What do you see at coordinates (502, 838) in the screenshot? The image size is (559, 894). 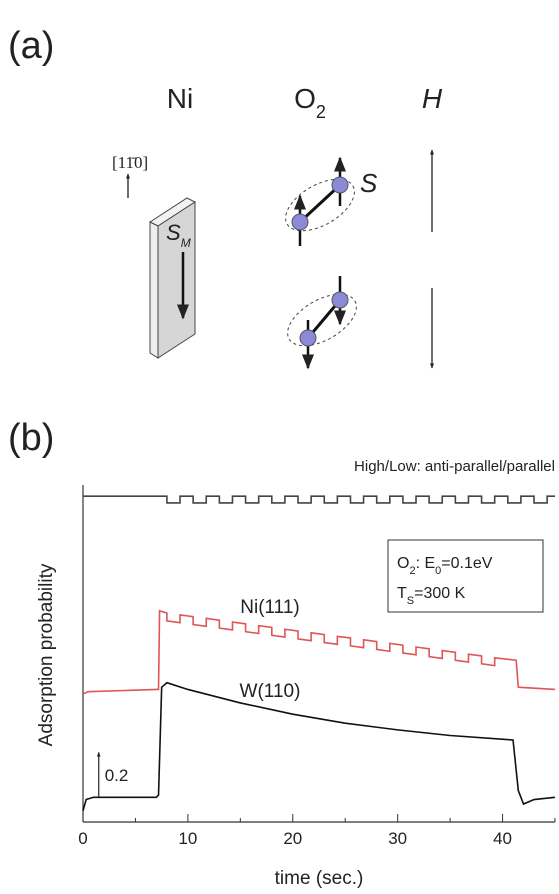 I see `x-tick-label: 40` at bounding box center [502, 838].